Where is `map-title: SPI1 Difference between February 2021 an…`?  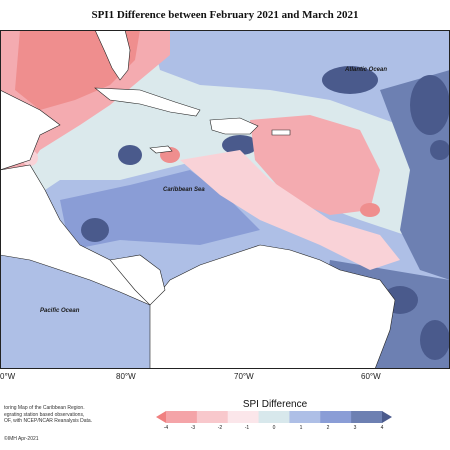 map-title: SPI1 Difference between February 2021 an… is located at coordinates (225, 15).